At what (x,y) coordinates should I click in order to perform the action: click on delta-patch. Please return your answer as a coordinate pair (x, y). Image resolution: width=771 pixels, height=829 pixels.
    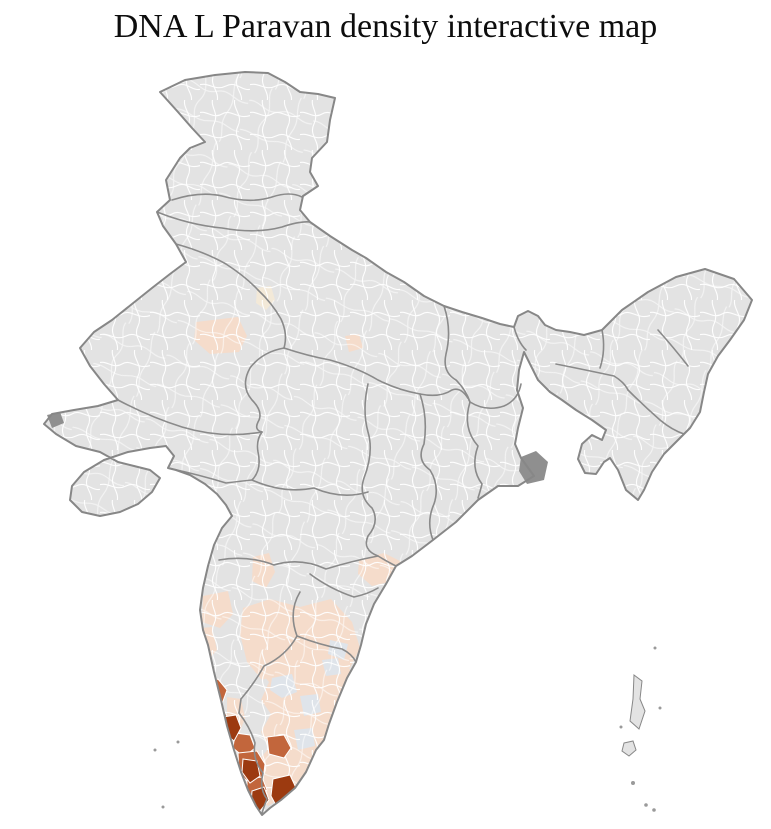
    Looking at the image, I should click on (533, 467).